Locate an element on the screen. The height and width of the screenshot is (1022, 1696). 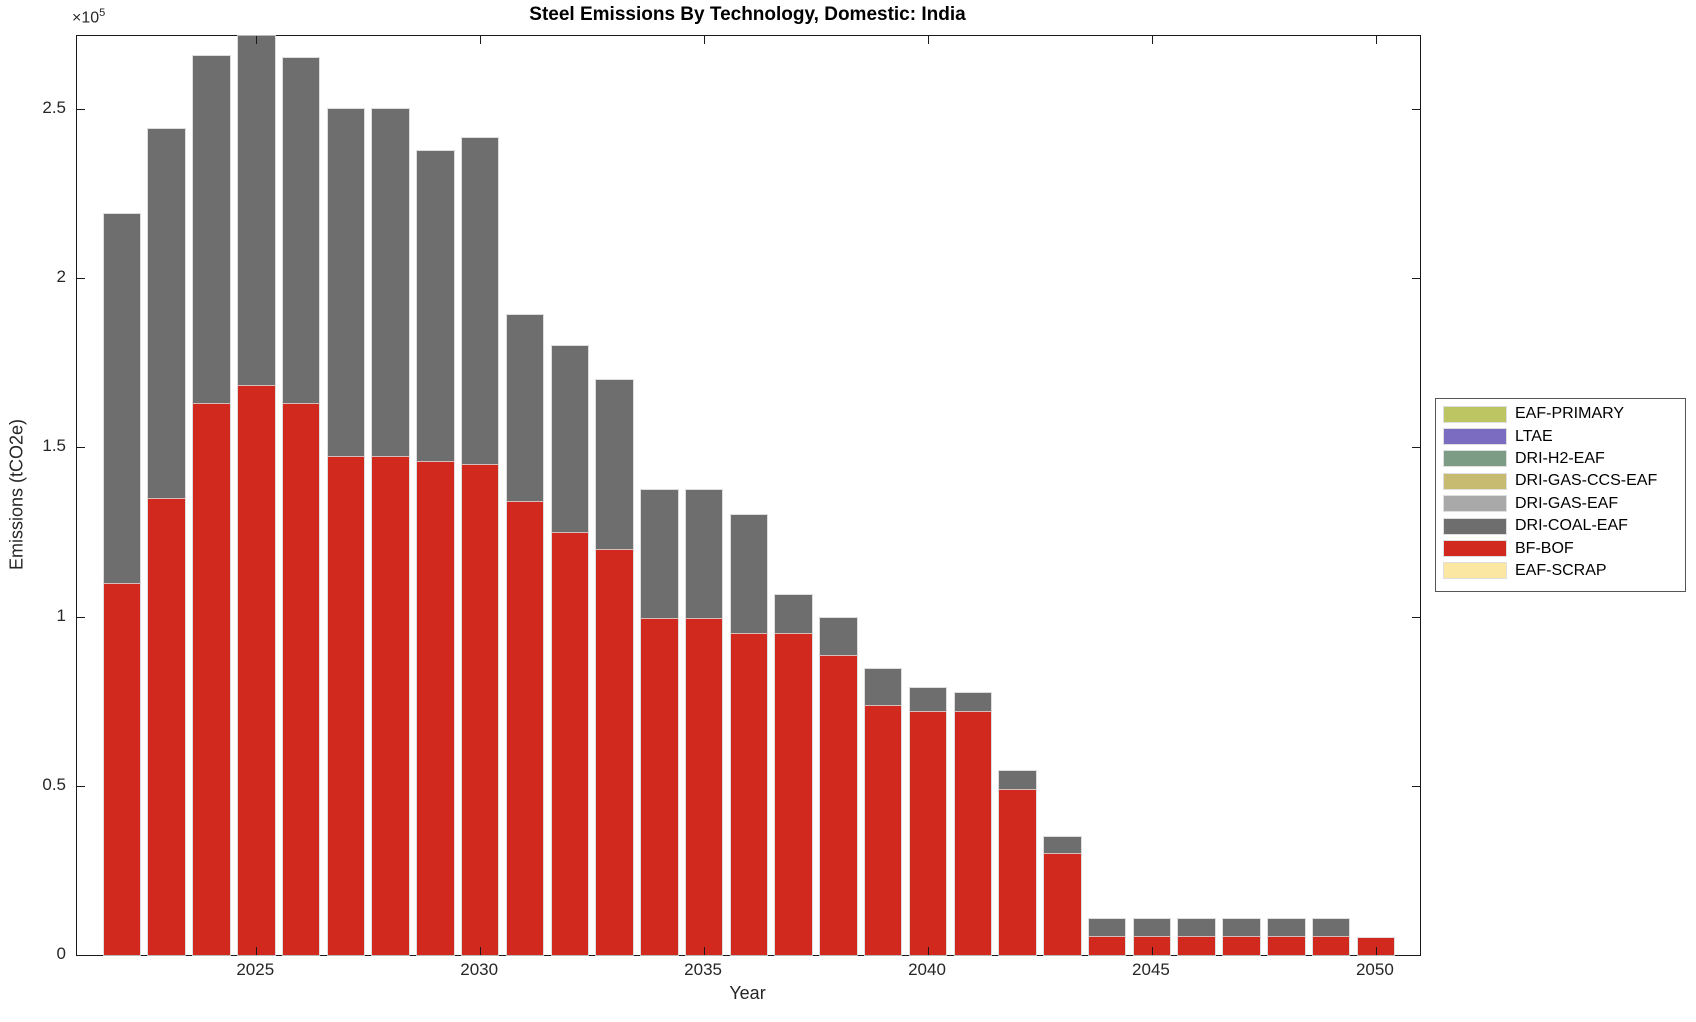
bar-segment-dri-coal-eaf-2034 is located at coordinates (659, 554).